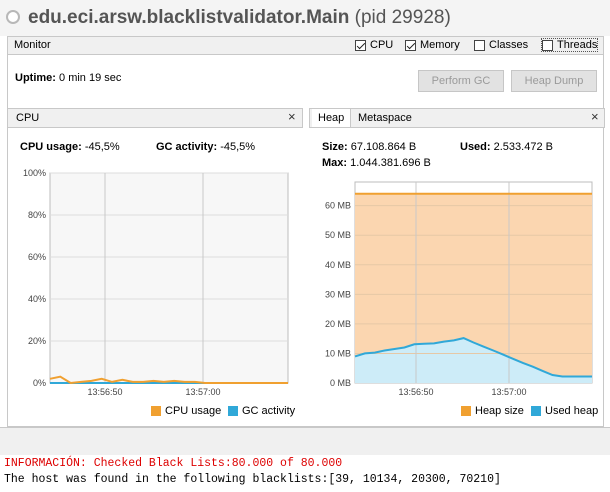 The width and height of the screenshot is (610, 492). What do you see at coordinates (577, 45) in the screenshot?
I see `threads-checkbox-label: Threads` at bounding box center [577, 45].